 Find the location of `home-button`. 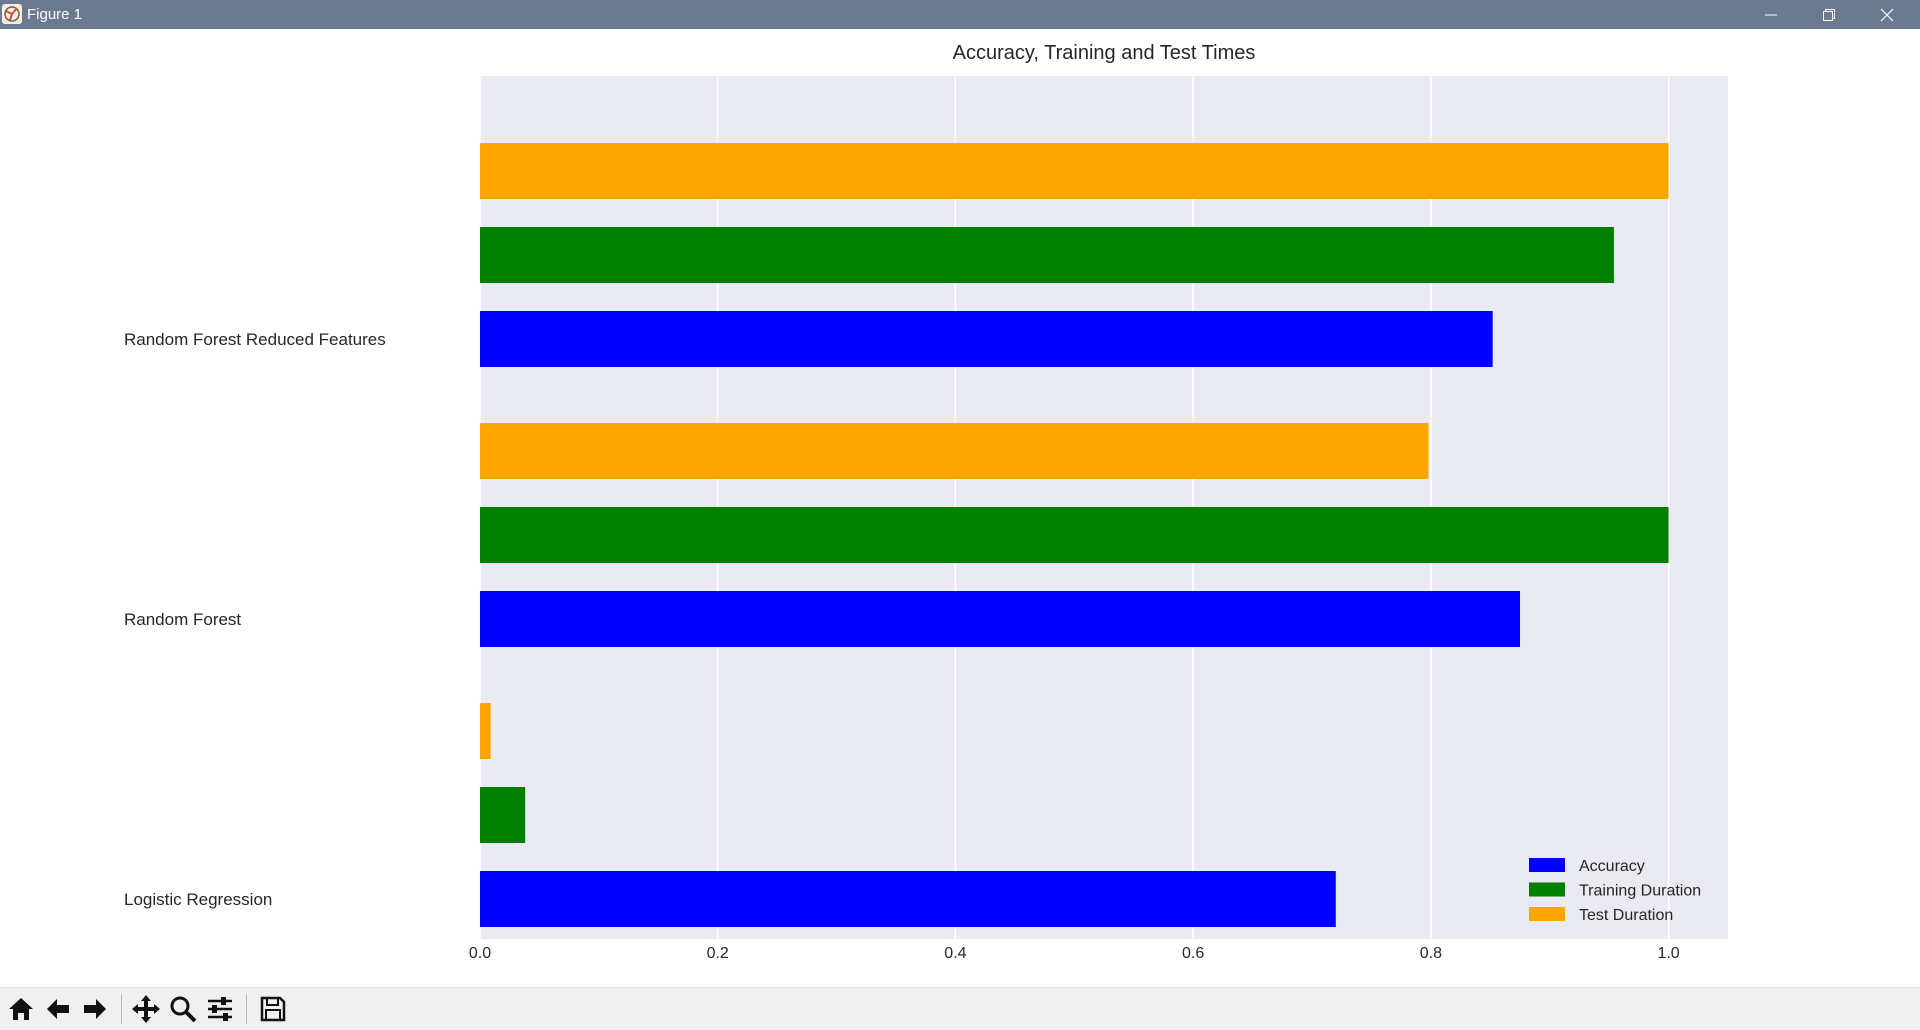

home-button is located at coordinates (21, 1009).